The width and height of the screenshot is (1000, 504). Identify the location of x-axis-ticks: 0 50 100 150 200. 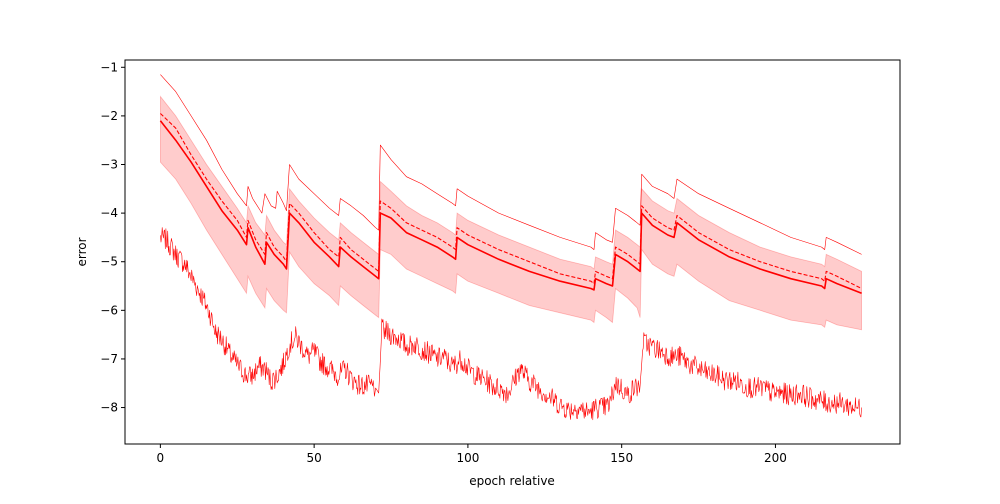
(472, 454).